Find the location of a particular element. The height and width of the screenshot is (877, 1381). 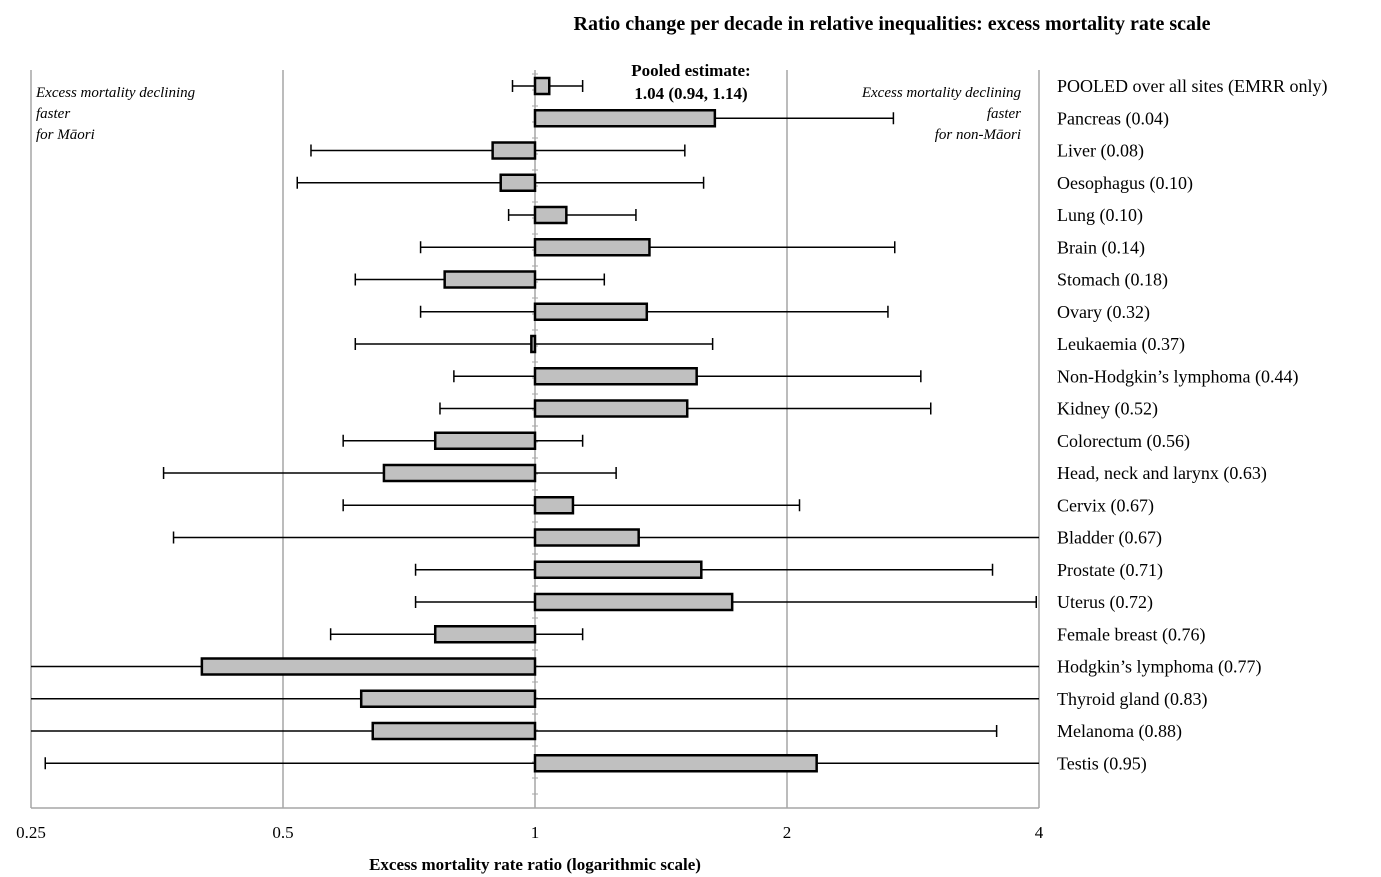

x-tick-label: 1 is located at coordinates (535, 832).